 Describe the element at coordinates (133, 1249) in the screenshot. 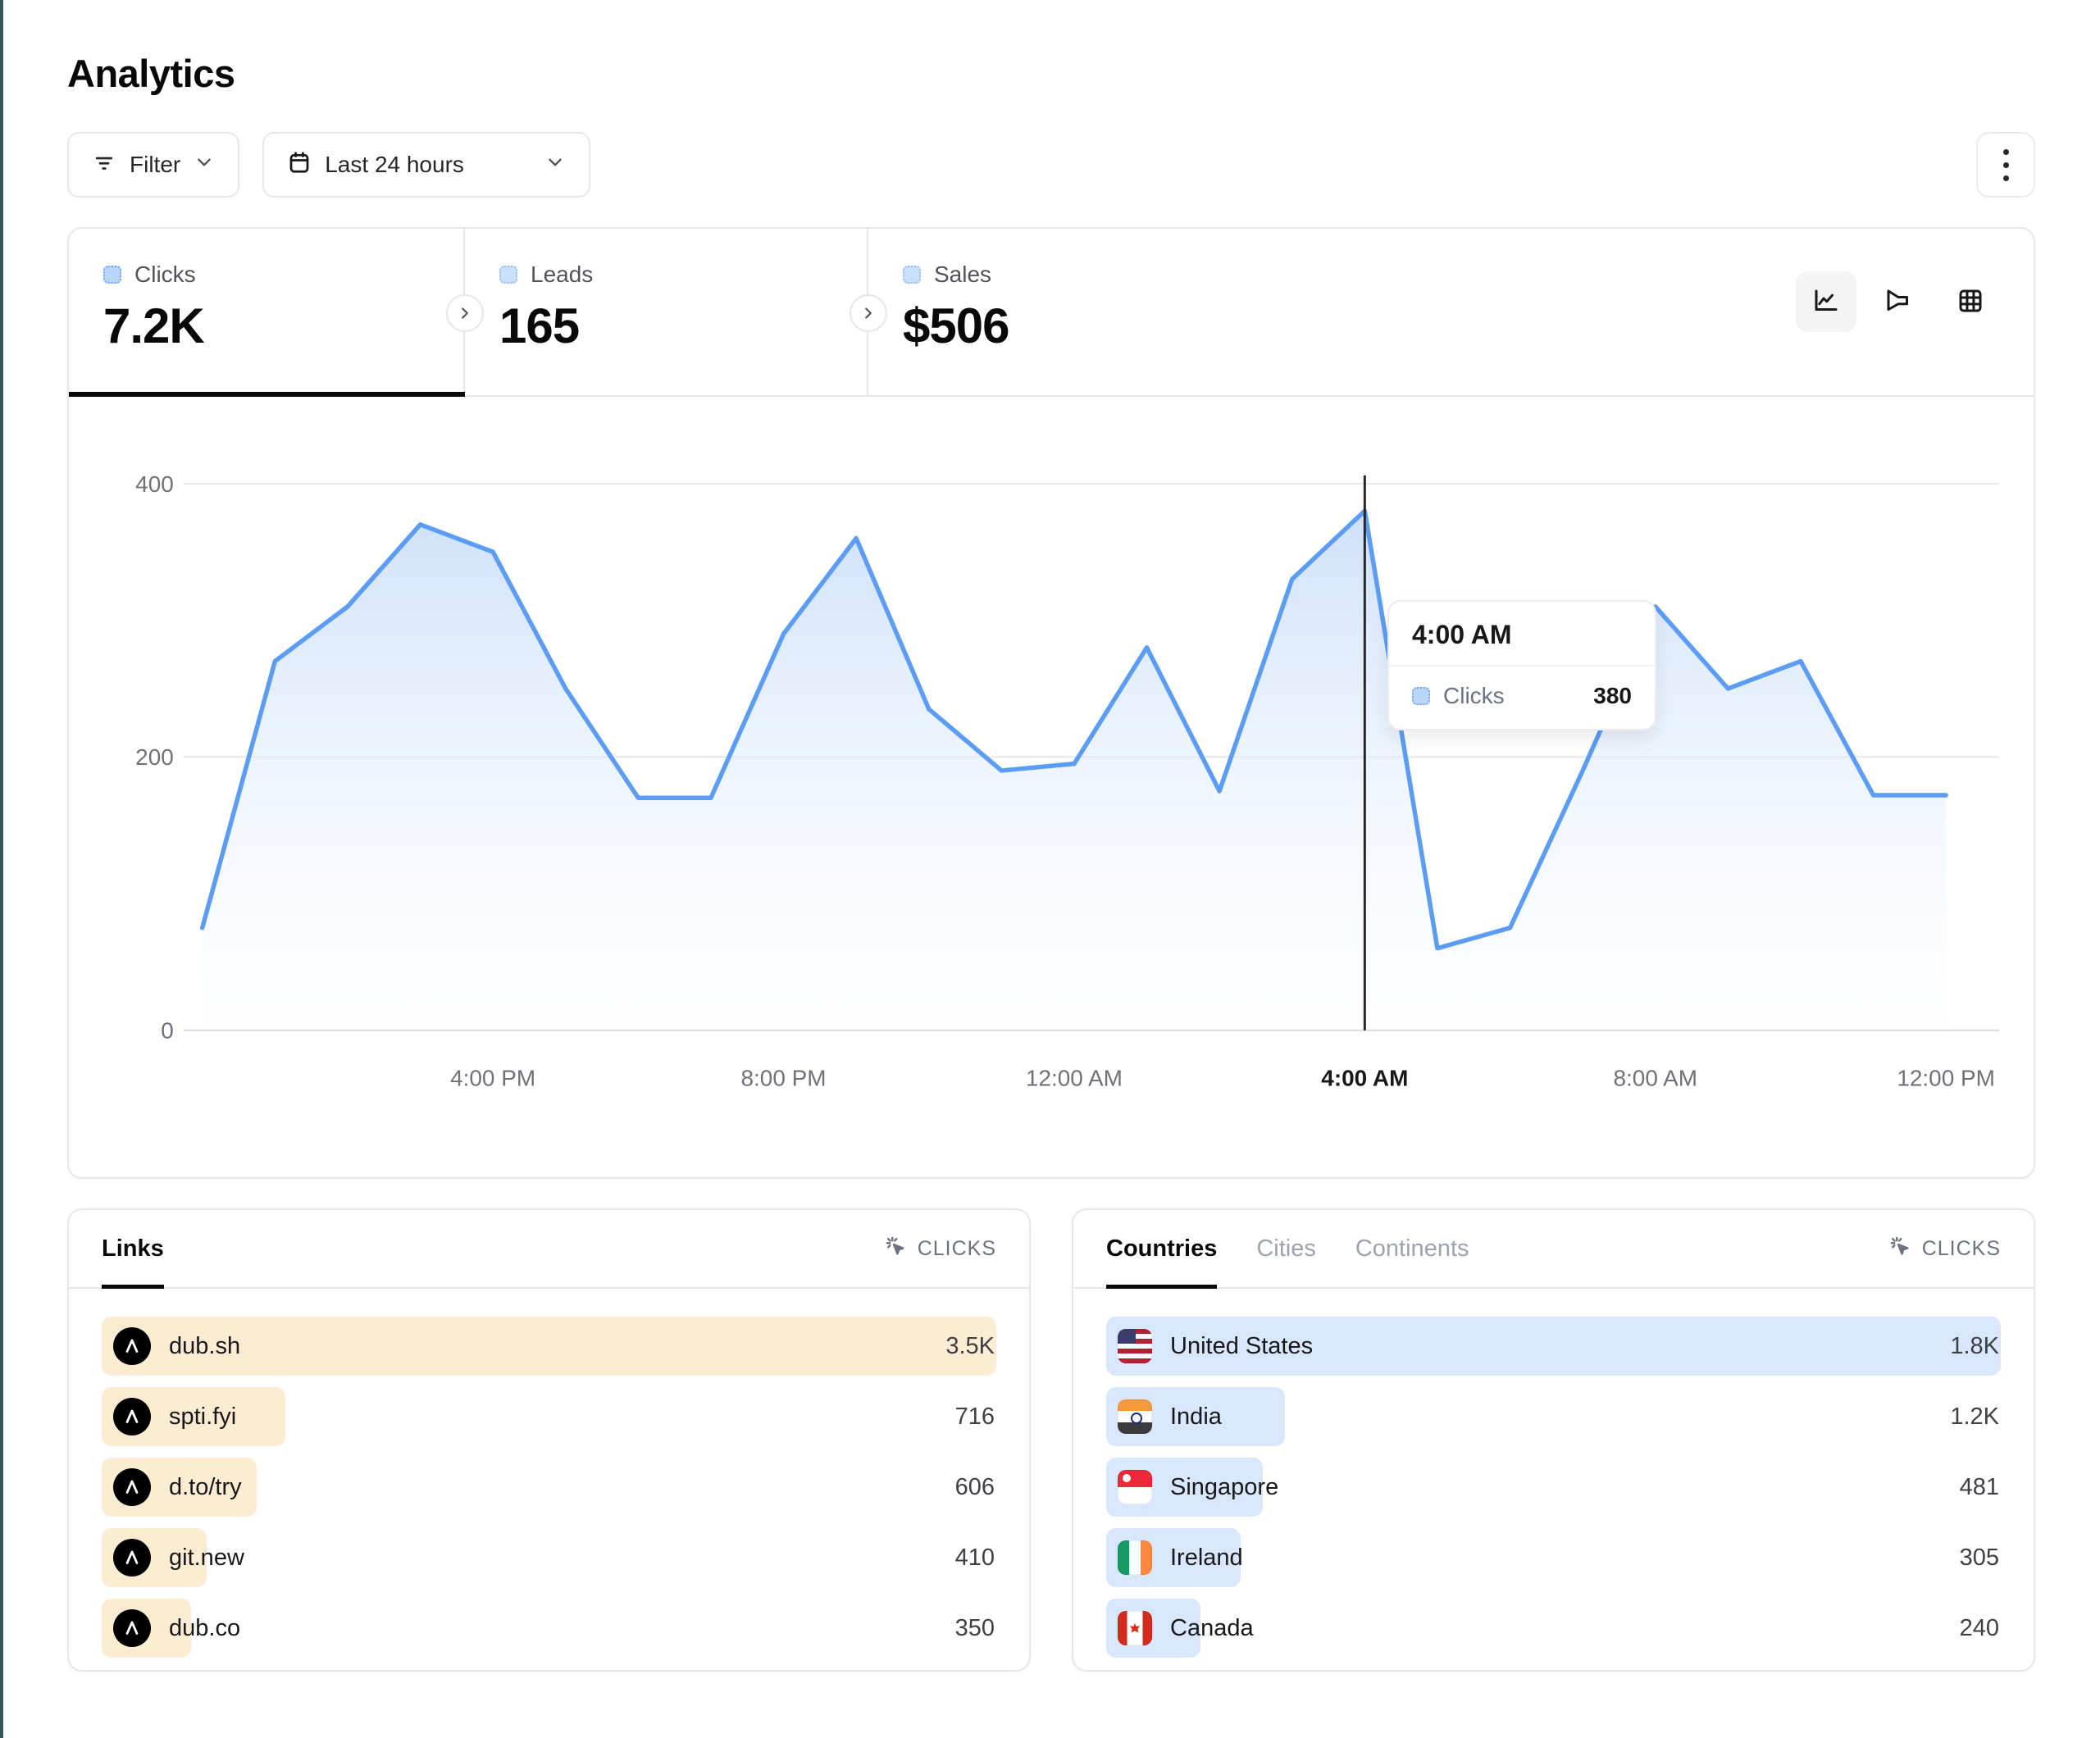

I see `tab-links: Links` at that location.